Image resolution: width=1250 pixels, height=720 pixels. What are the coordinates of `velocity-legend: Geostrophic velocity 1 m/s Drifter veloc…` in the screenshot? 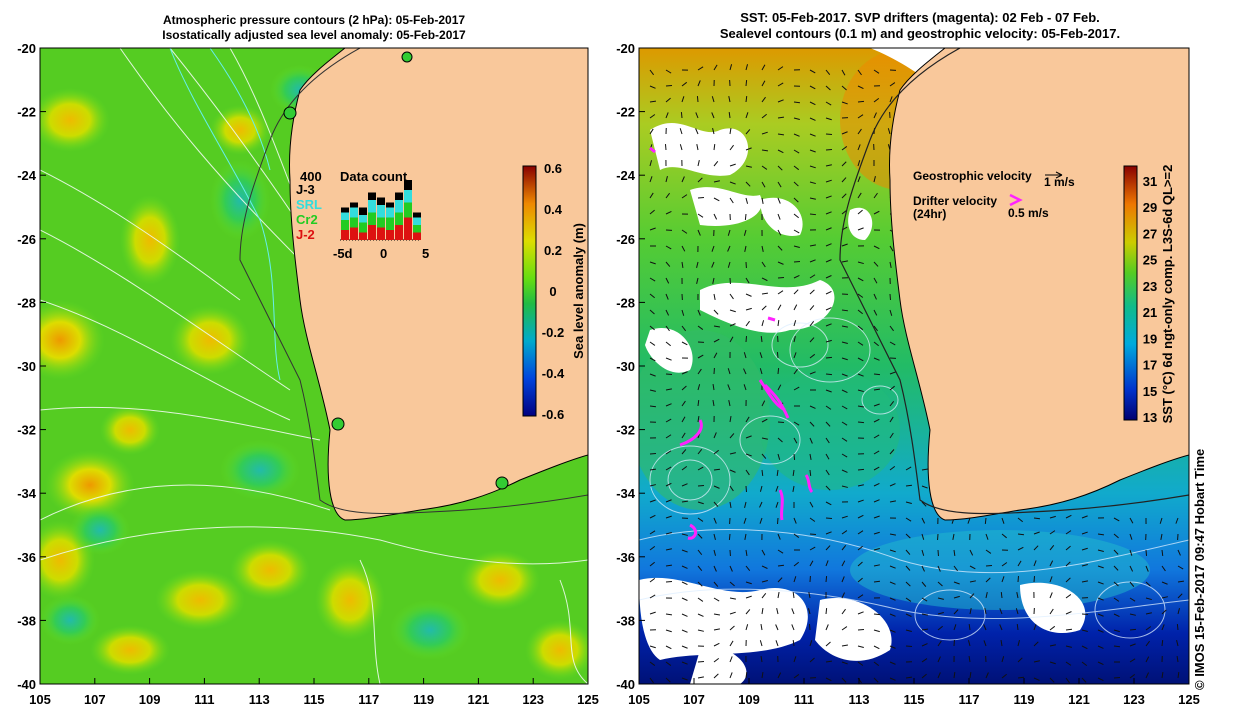 It's located at (994, 195).